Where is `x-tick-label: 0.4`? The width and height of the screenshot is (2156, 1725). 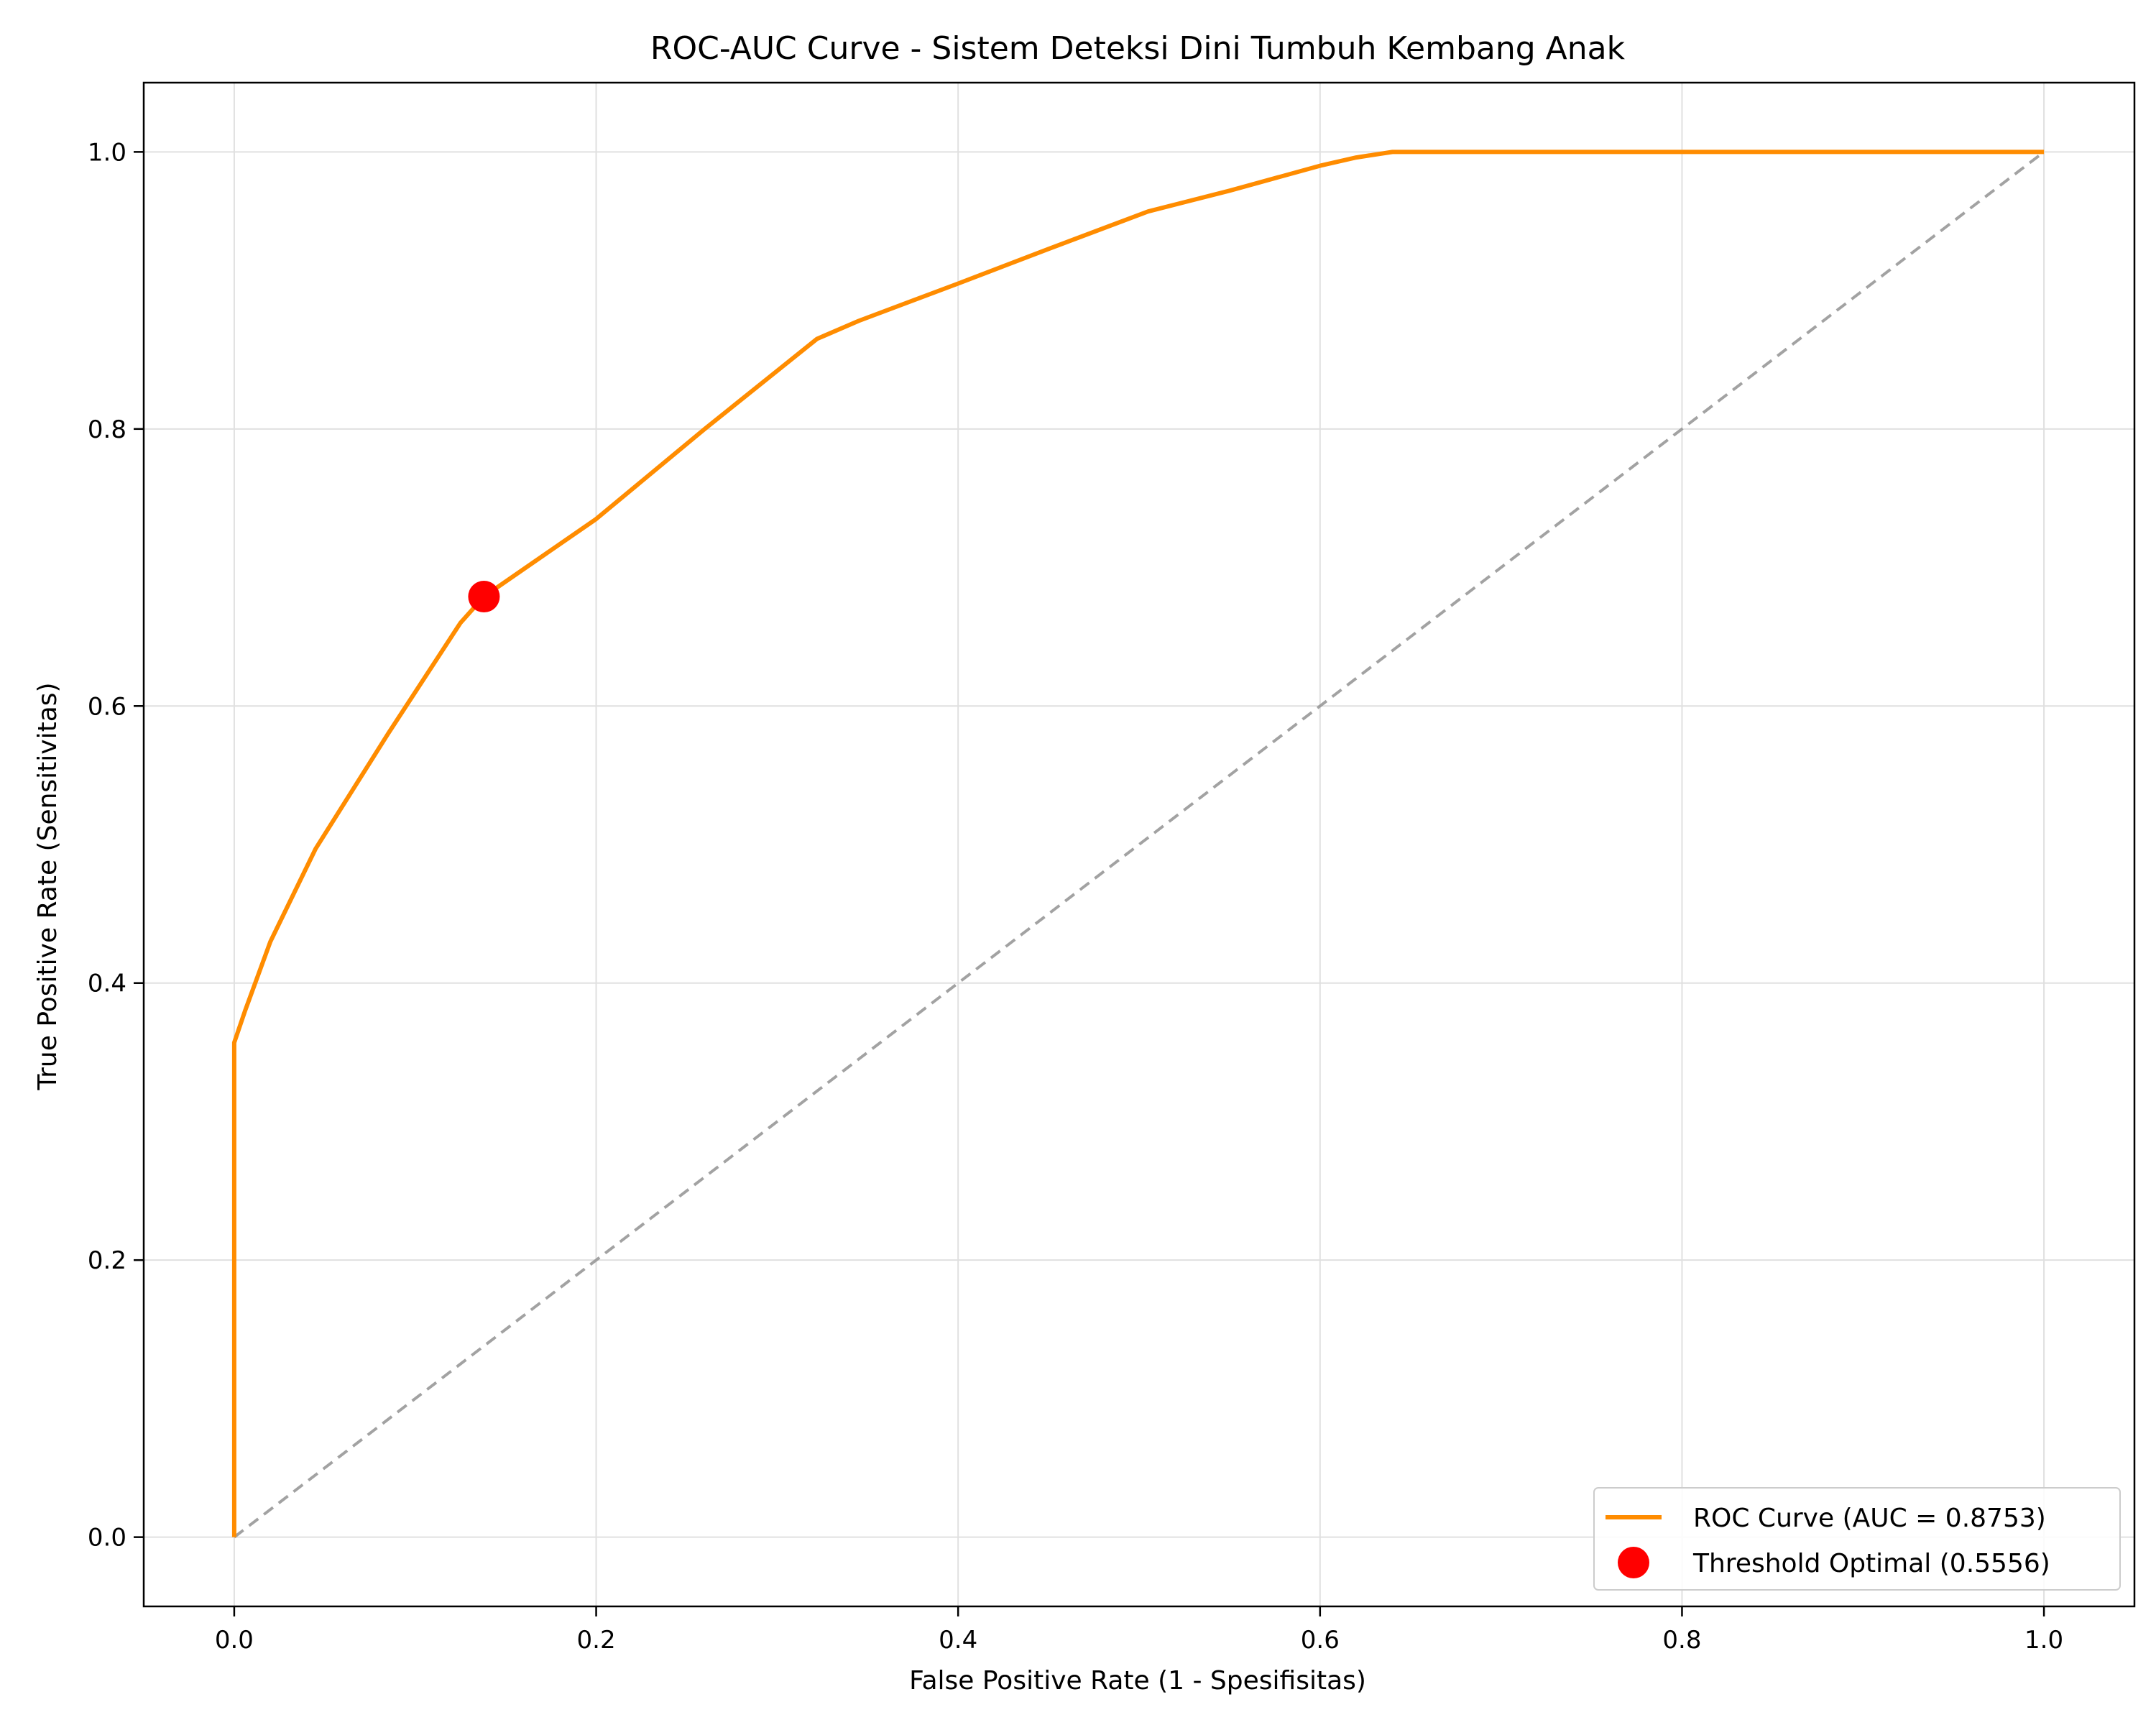
x-tick-label: 0.4 is located at coordinates (958, 1640).